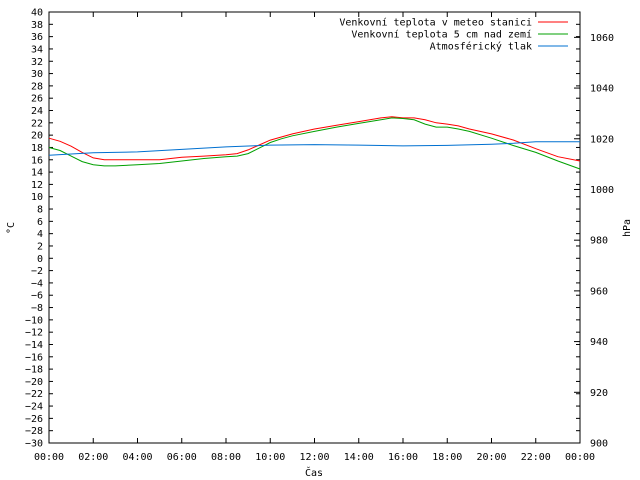 Image resolution: width=640 pixels, height=480 pixels. I want to click on legend-label-2: Venkovní teplota 5 cm nad zemí, so click(441, 35).